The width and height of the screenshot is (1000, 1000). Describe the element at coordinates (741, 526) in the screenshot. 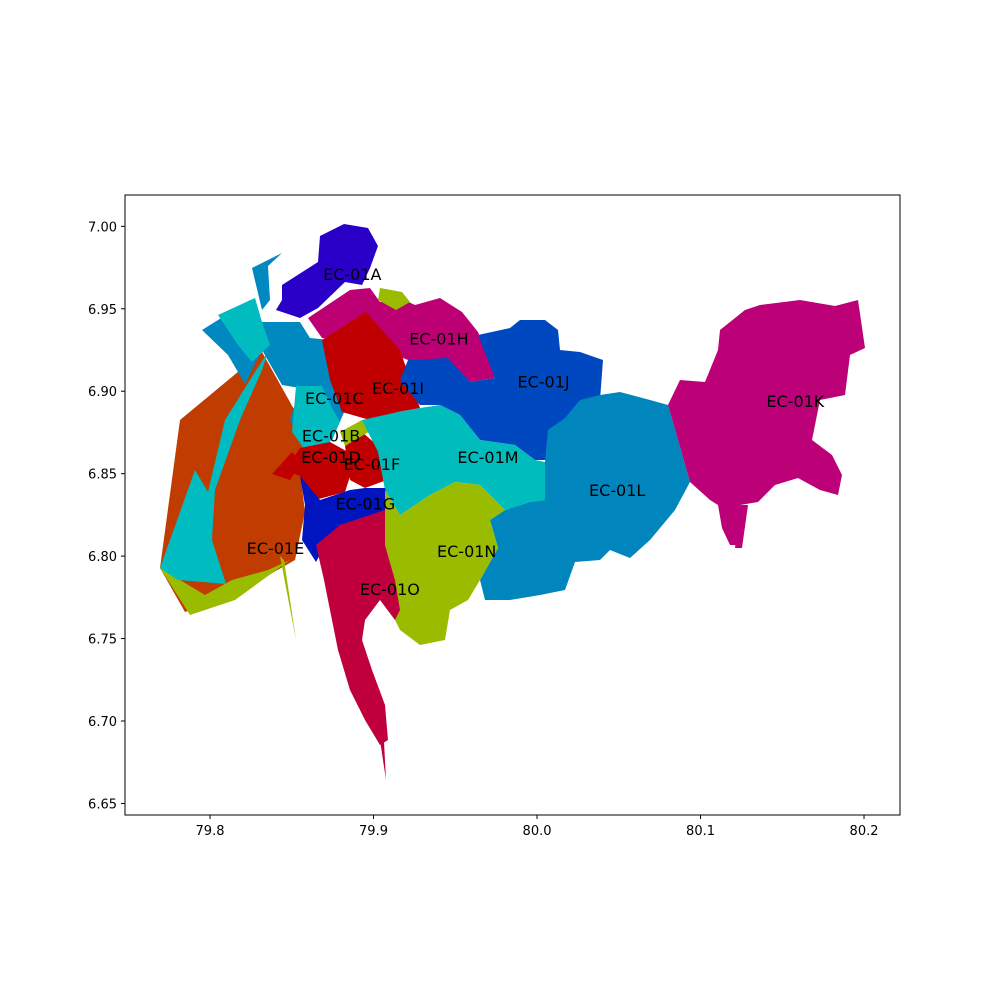

I see `region-ec-01k-south-tail` at that location.